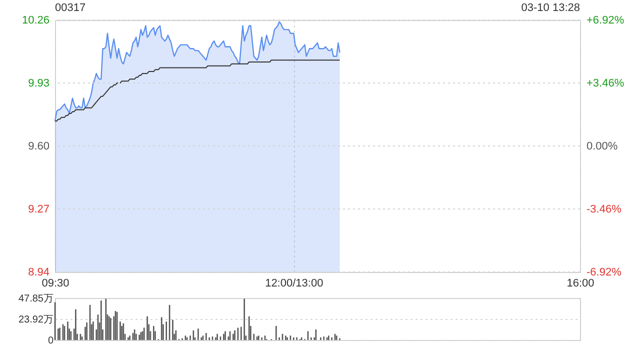 The height and width of the screenshot is (360, 640). I want to click on y2-tick-label: +6.92%, so click(605, 20).